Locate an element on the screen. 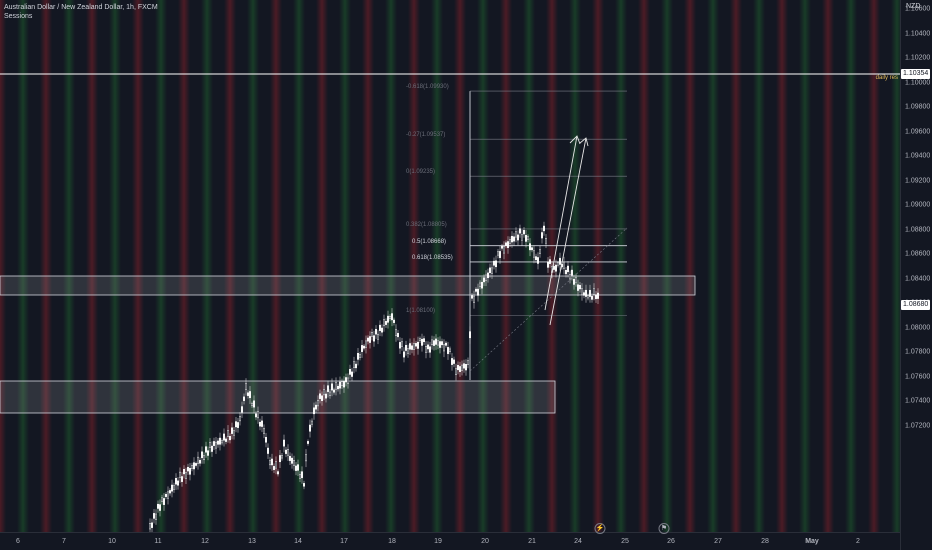  price-tick-label: 1.08600 is located at coordinates (918, 254).